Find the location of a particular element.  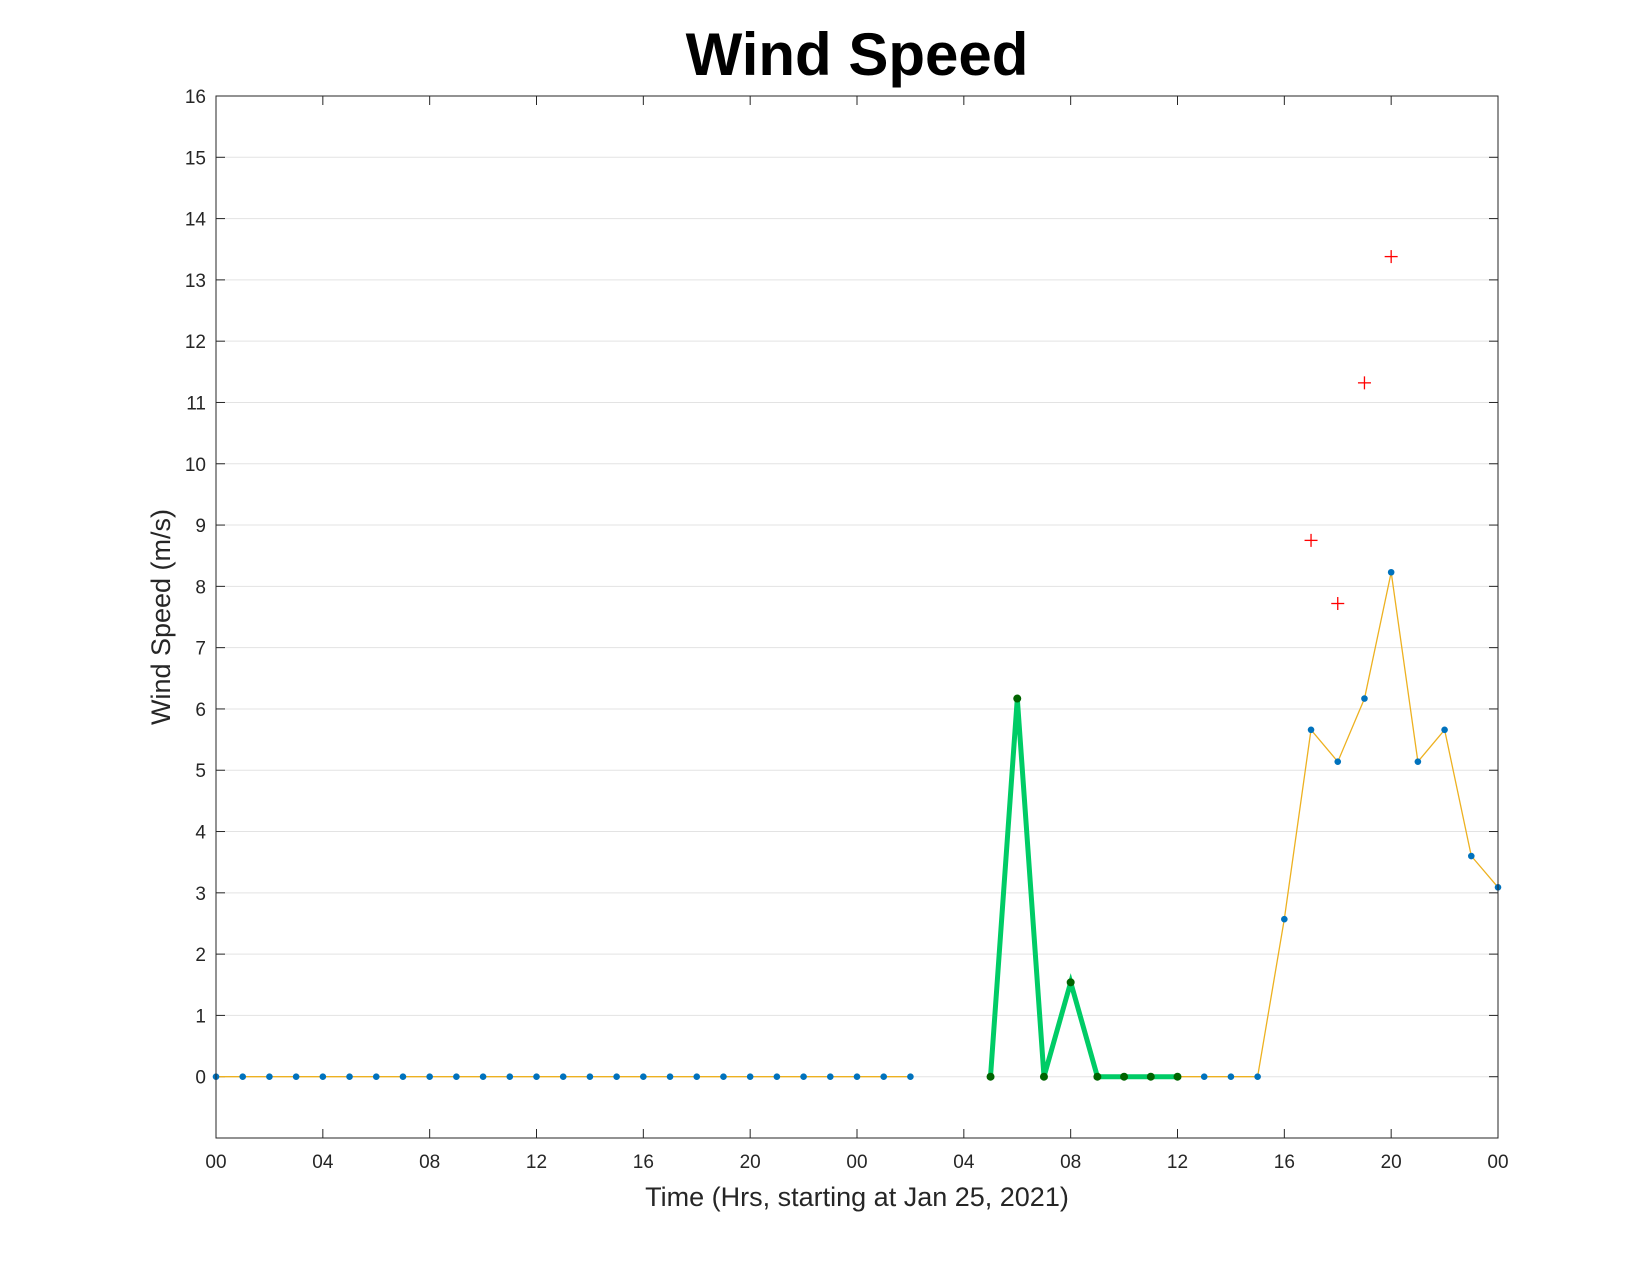

y-tick-label: 8 is located at coordinates (200, 587).